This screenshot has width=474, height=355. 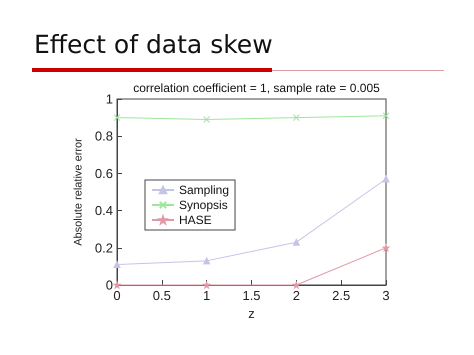 What do you see at coordinates (109, 99) in the screenshot?
I see `y-tick-label: 1` at bounding box center [109, 99].